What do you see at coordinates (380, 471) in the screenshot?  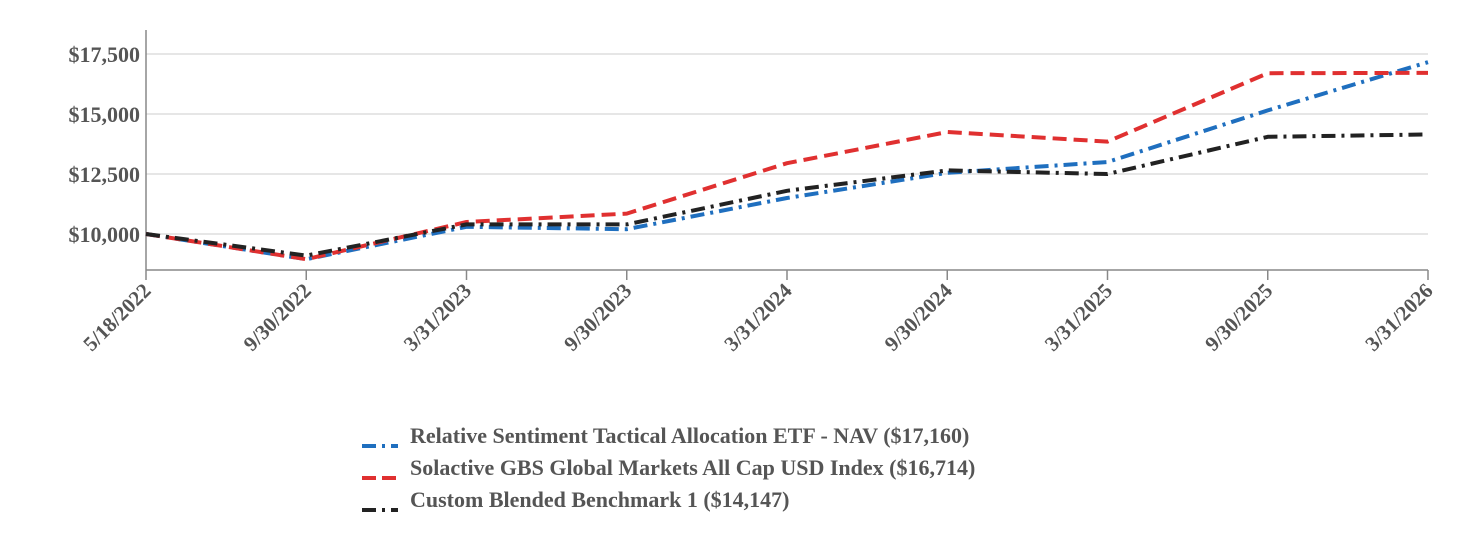 I see `legend-swatch-index` at bounding box center [380, 471].